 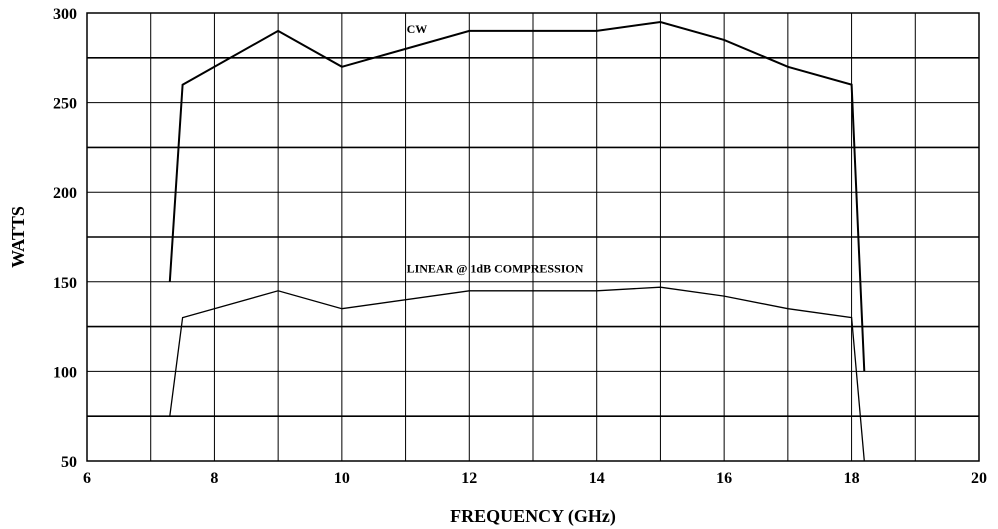 What do you see at coordinates (533, 516) in the screenshot?
I see `x-axis-title: FREQUENCY (GHz)` at bounding box center [533, 516].